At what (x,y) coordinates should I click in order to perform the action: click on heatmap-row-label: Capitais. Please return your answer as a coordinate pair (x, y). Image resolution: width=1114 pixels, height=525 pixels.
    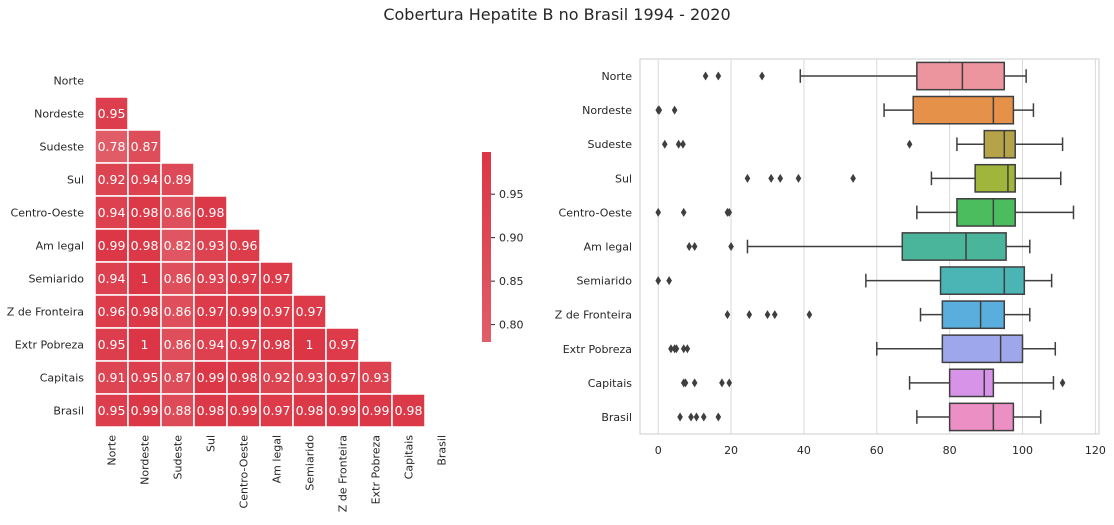
    Looking at the image, I should click on (62, 378).